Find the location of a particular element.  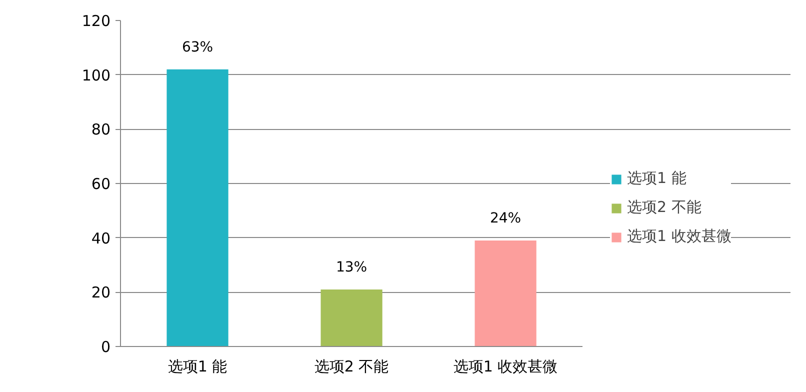

legend-label: 选项1 收效甚微 is located at coordinates (679, 236).